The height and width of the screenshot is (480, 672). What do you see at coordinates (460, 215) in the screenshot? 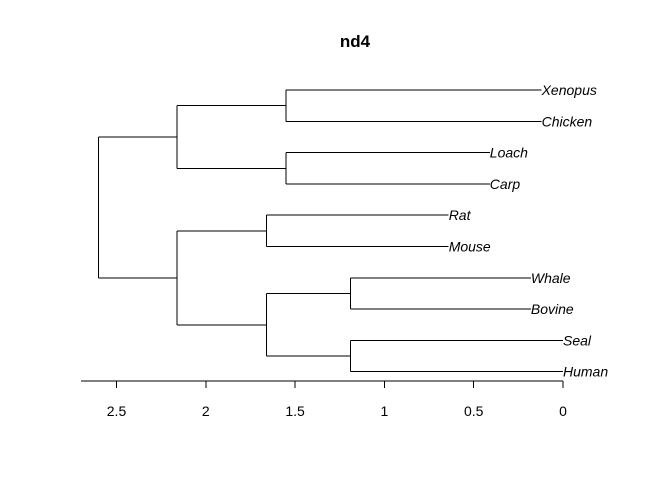
I see `leaf-label-rat: Rat` at bounding box center [460, 215].